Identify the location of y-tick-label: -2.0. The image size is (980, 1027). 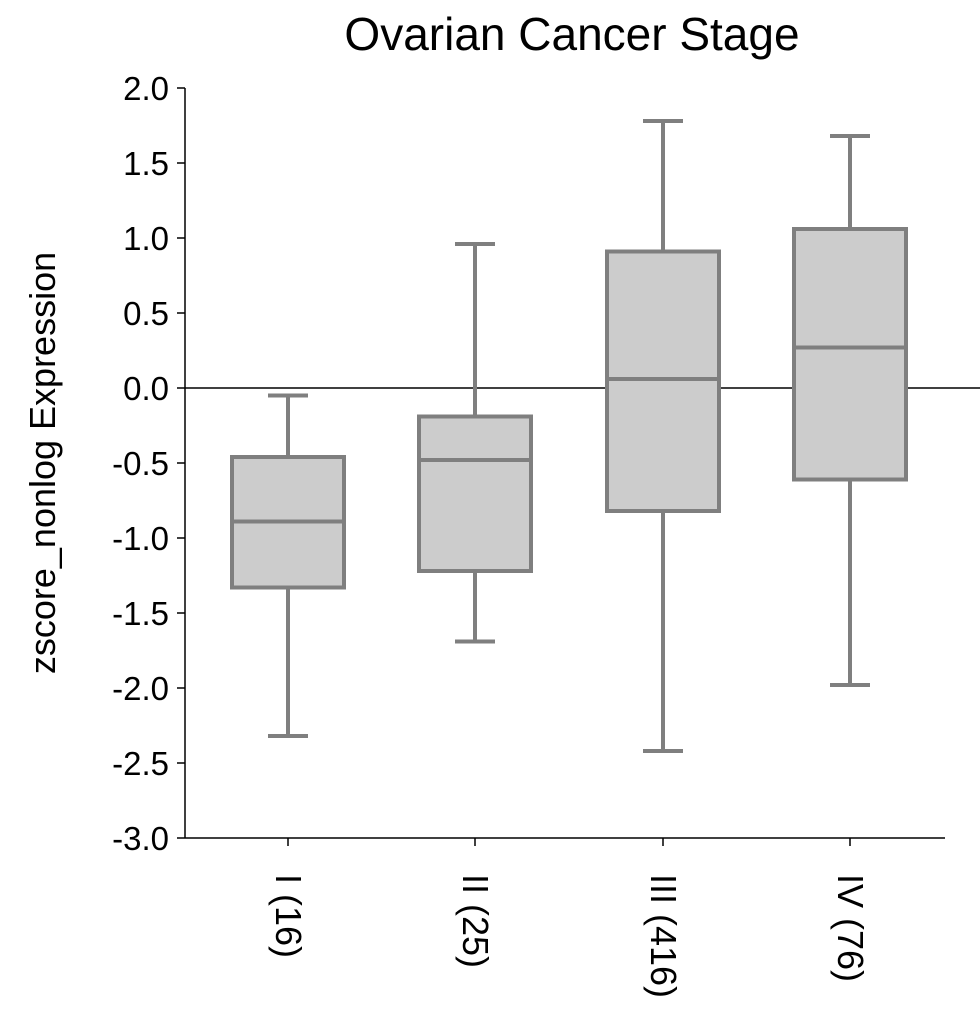
(140, 688).